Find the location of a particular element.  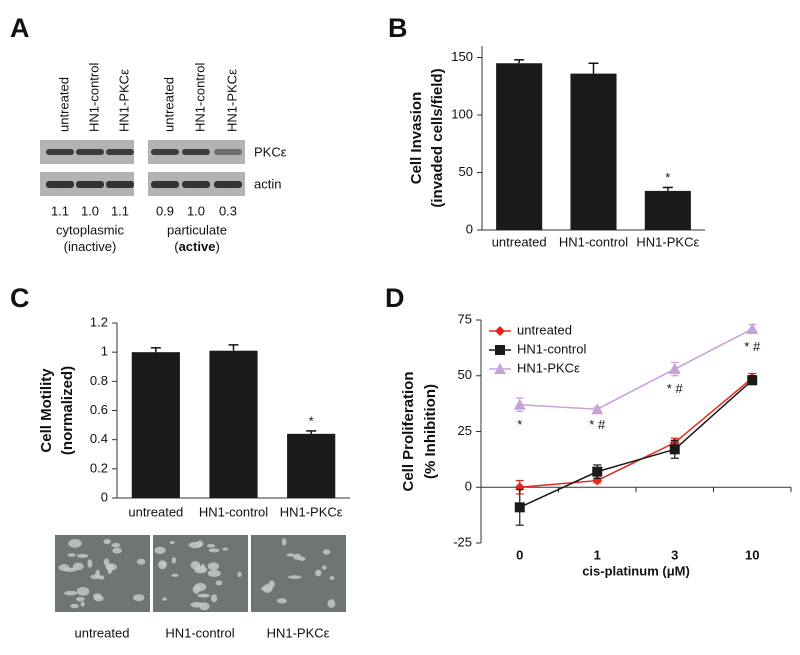

row-label: PKCε is located at coordinates (270, 151).